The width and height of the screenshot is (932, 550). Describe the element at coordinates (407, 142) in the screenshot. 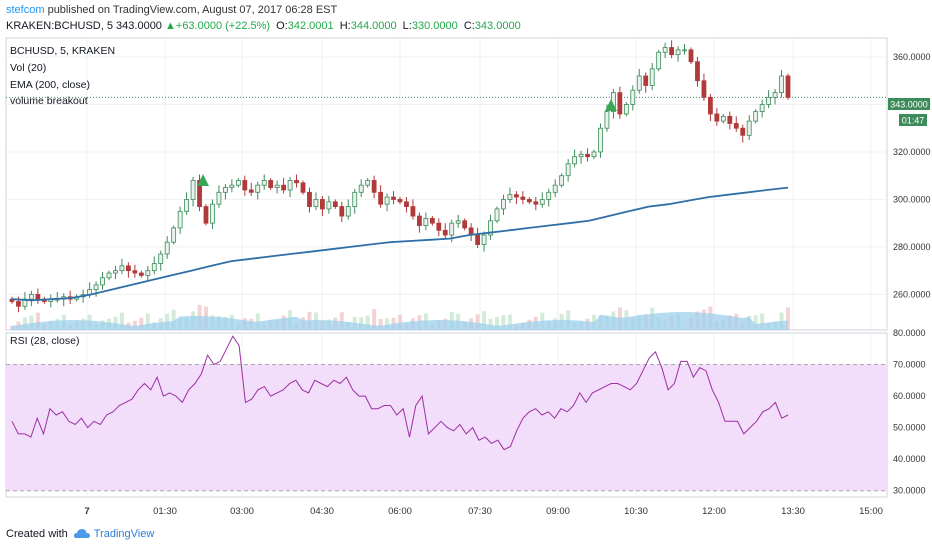

I see `breakout-markers` at that location.